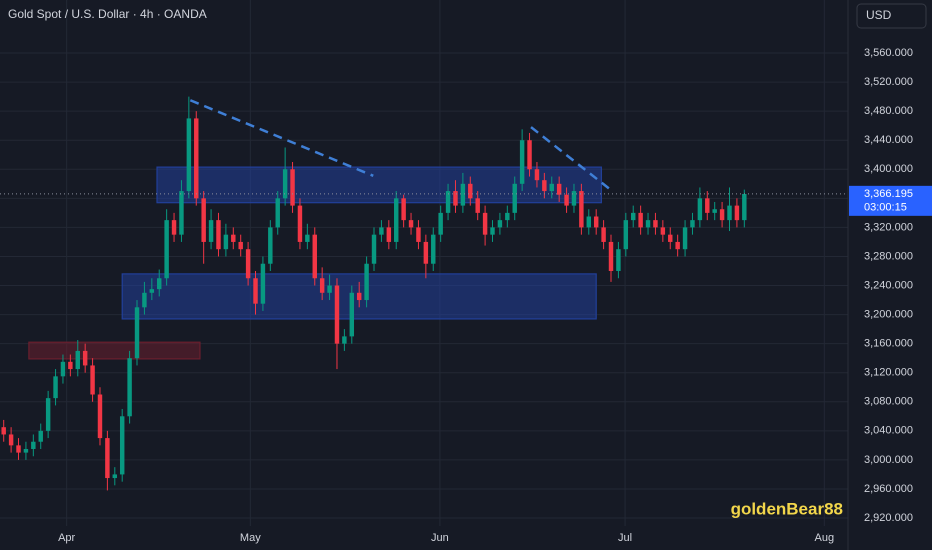  Describe the element at coordinates (888, 82) in the screenshot. I see `y-tick-label: 3,520.000` at that location.